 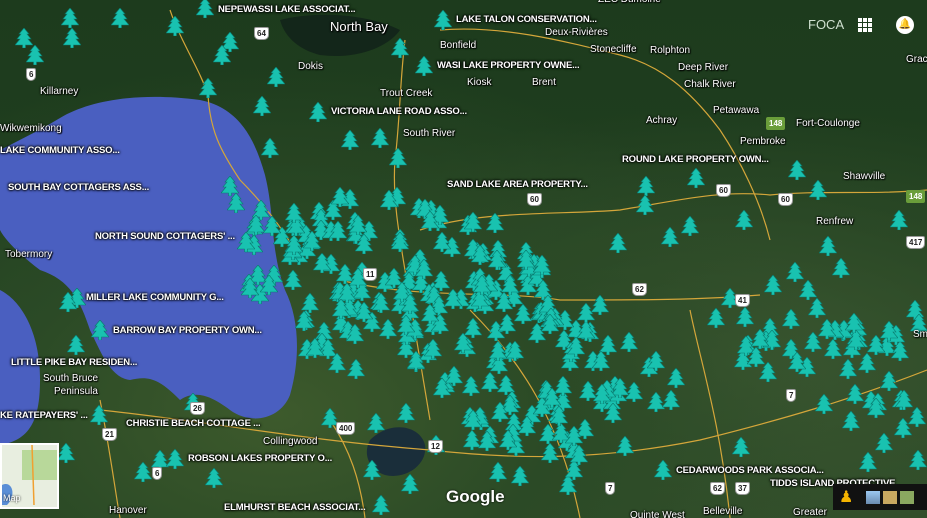 I want to click on minimap-toggle: Map, so click(x=29, y=476).